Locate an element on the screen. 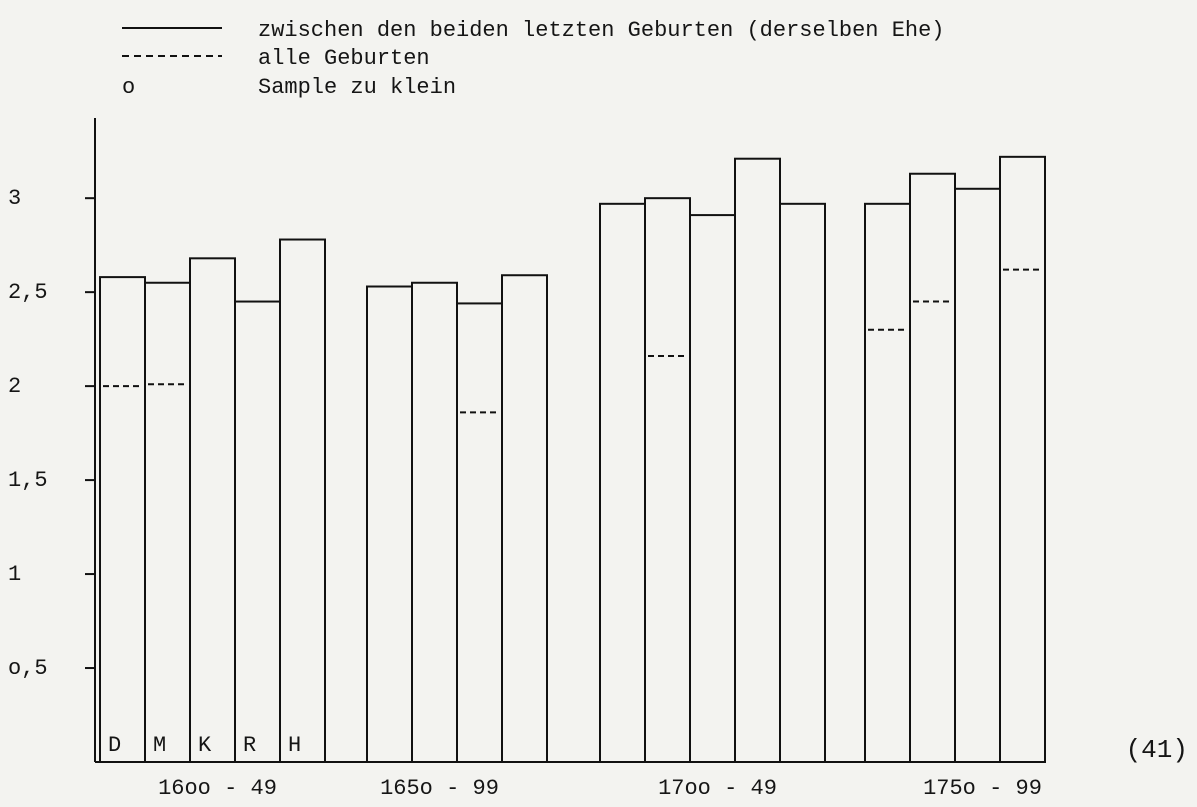 This screenshot has width=1197, height=807. x-tick-label: M is located at coordinates (159, 745).